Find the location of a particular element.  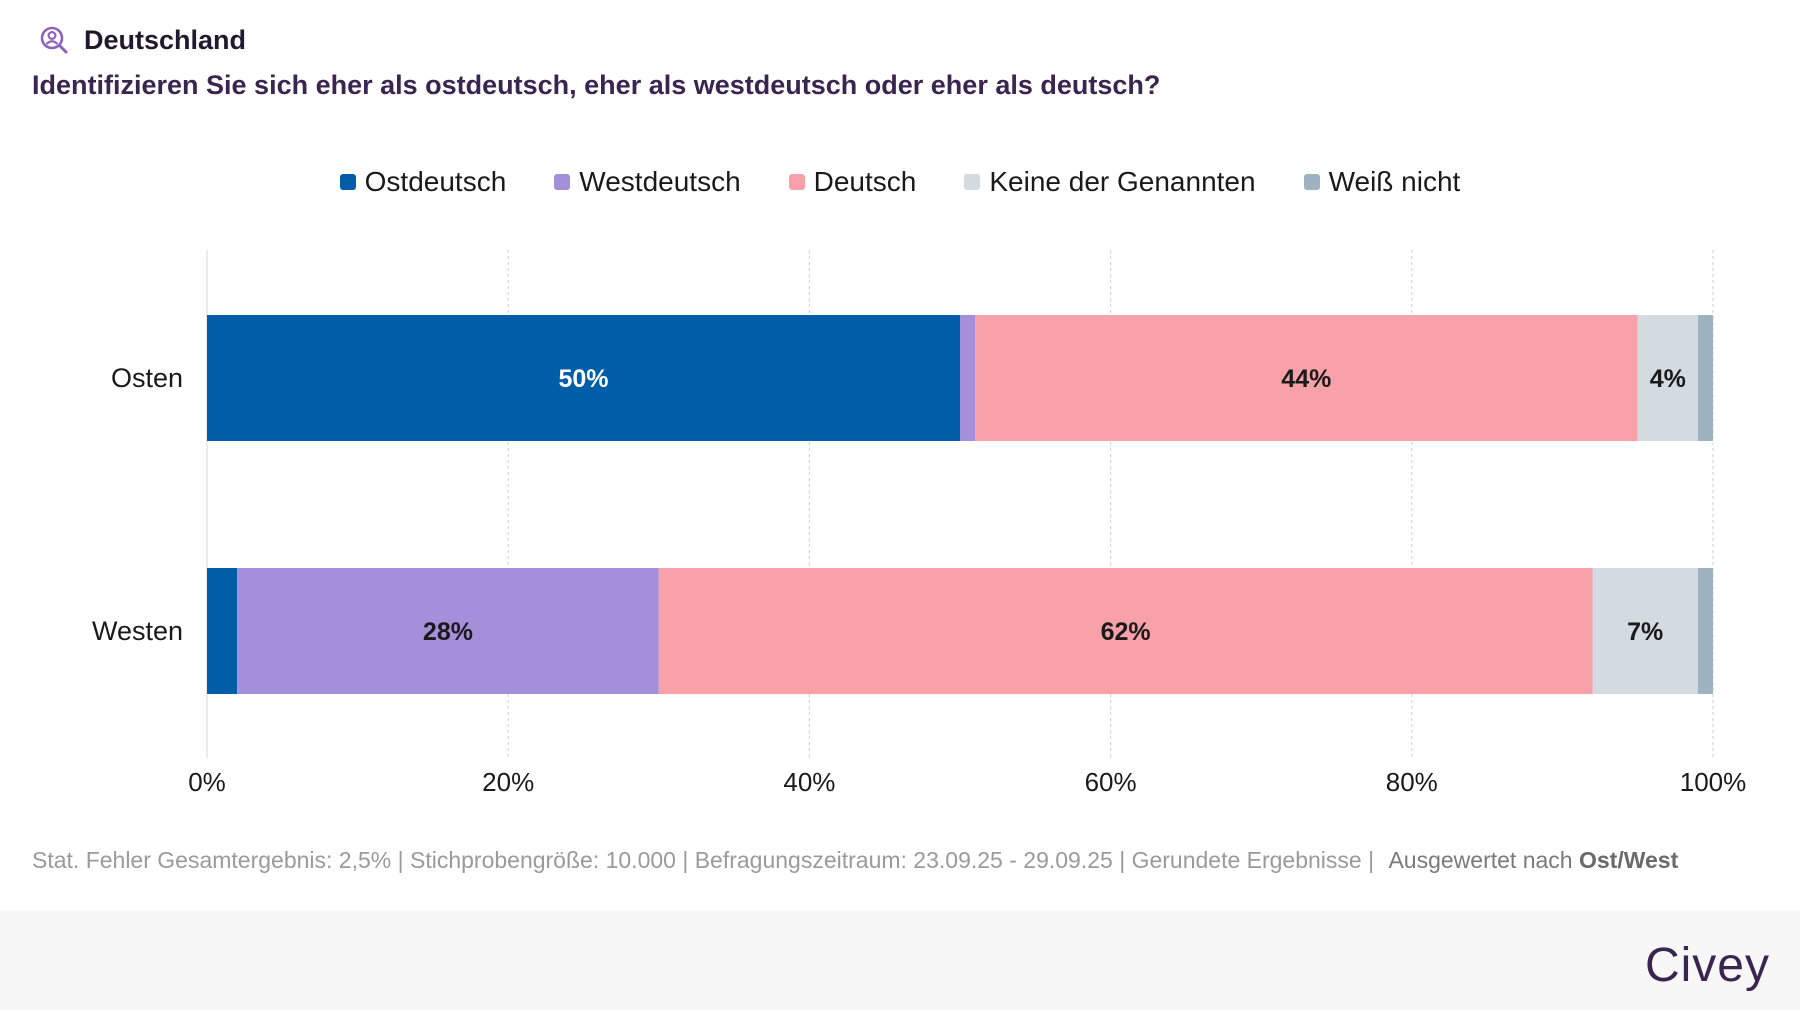

legend-item: Deutsch is located at coordinates (852, 182).